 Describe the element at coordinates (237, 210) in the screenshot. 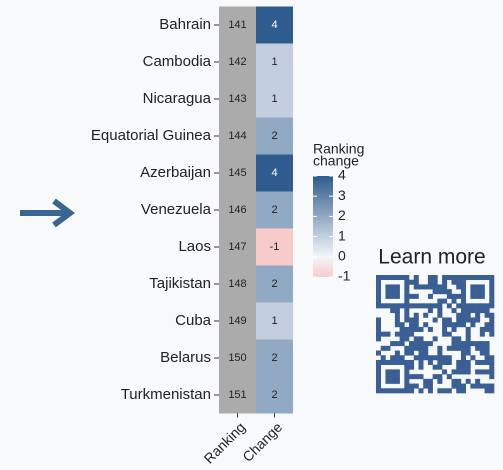

I see `ranking-label: 146` at that location.